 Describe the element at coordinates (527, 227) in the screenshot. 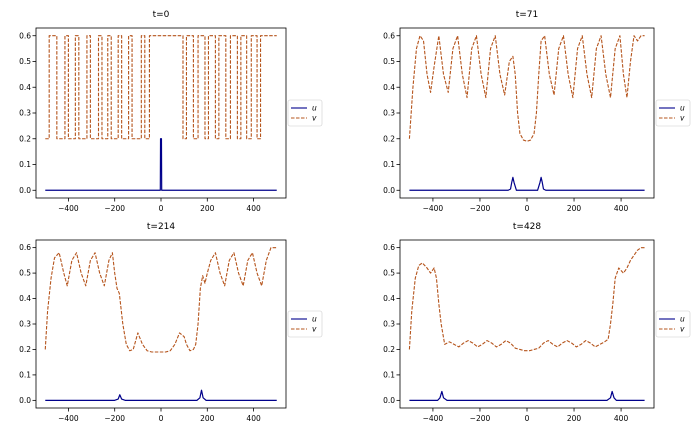

I see `chart-title: t=428` at that location.